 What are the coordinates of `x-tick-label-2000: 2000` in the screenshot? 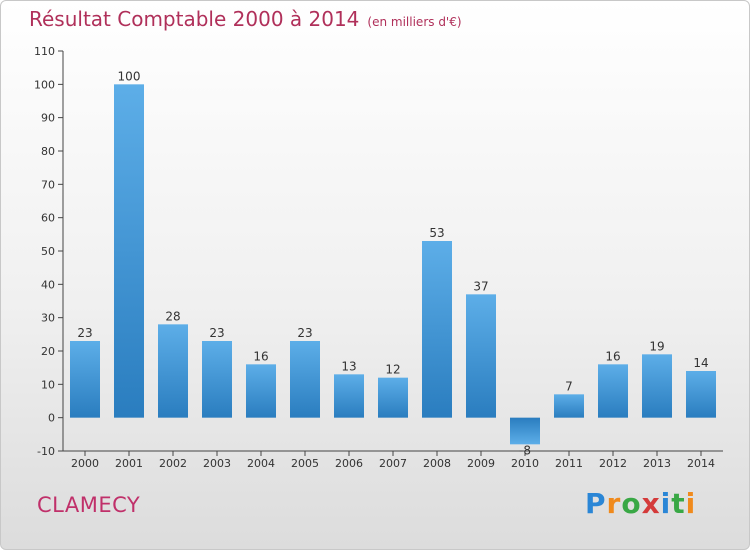 It's located at (85, 463).